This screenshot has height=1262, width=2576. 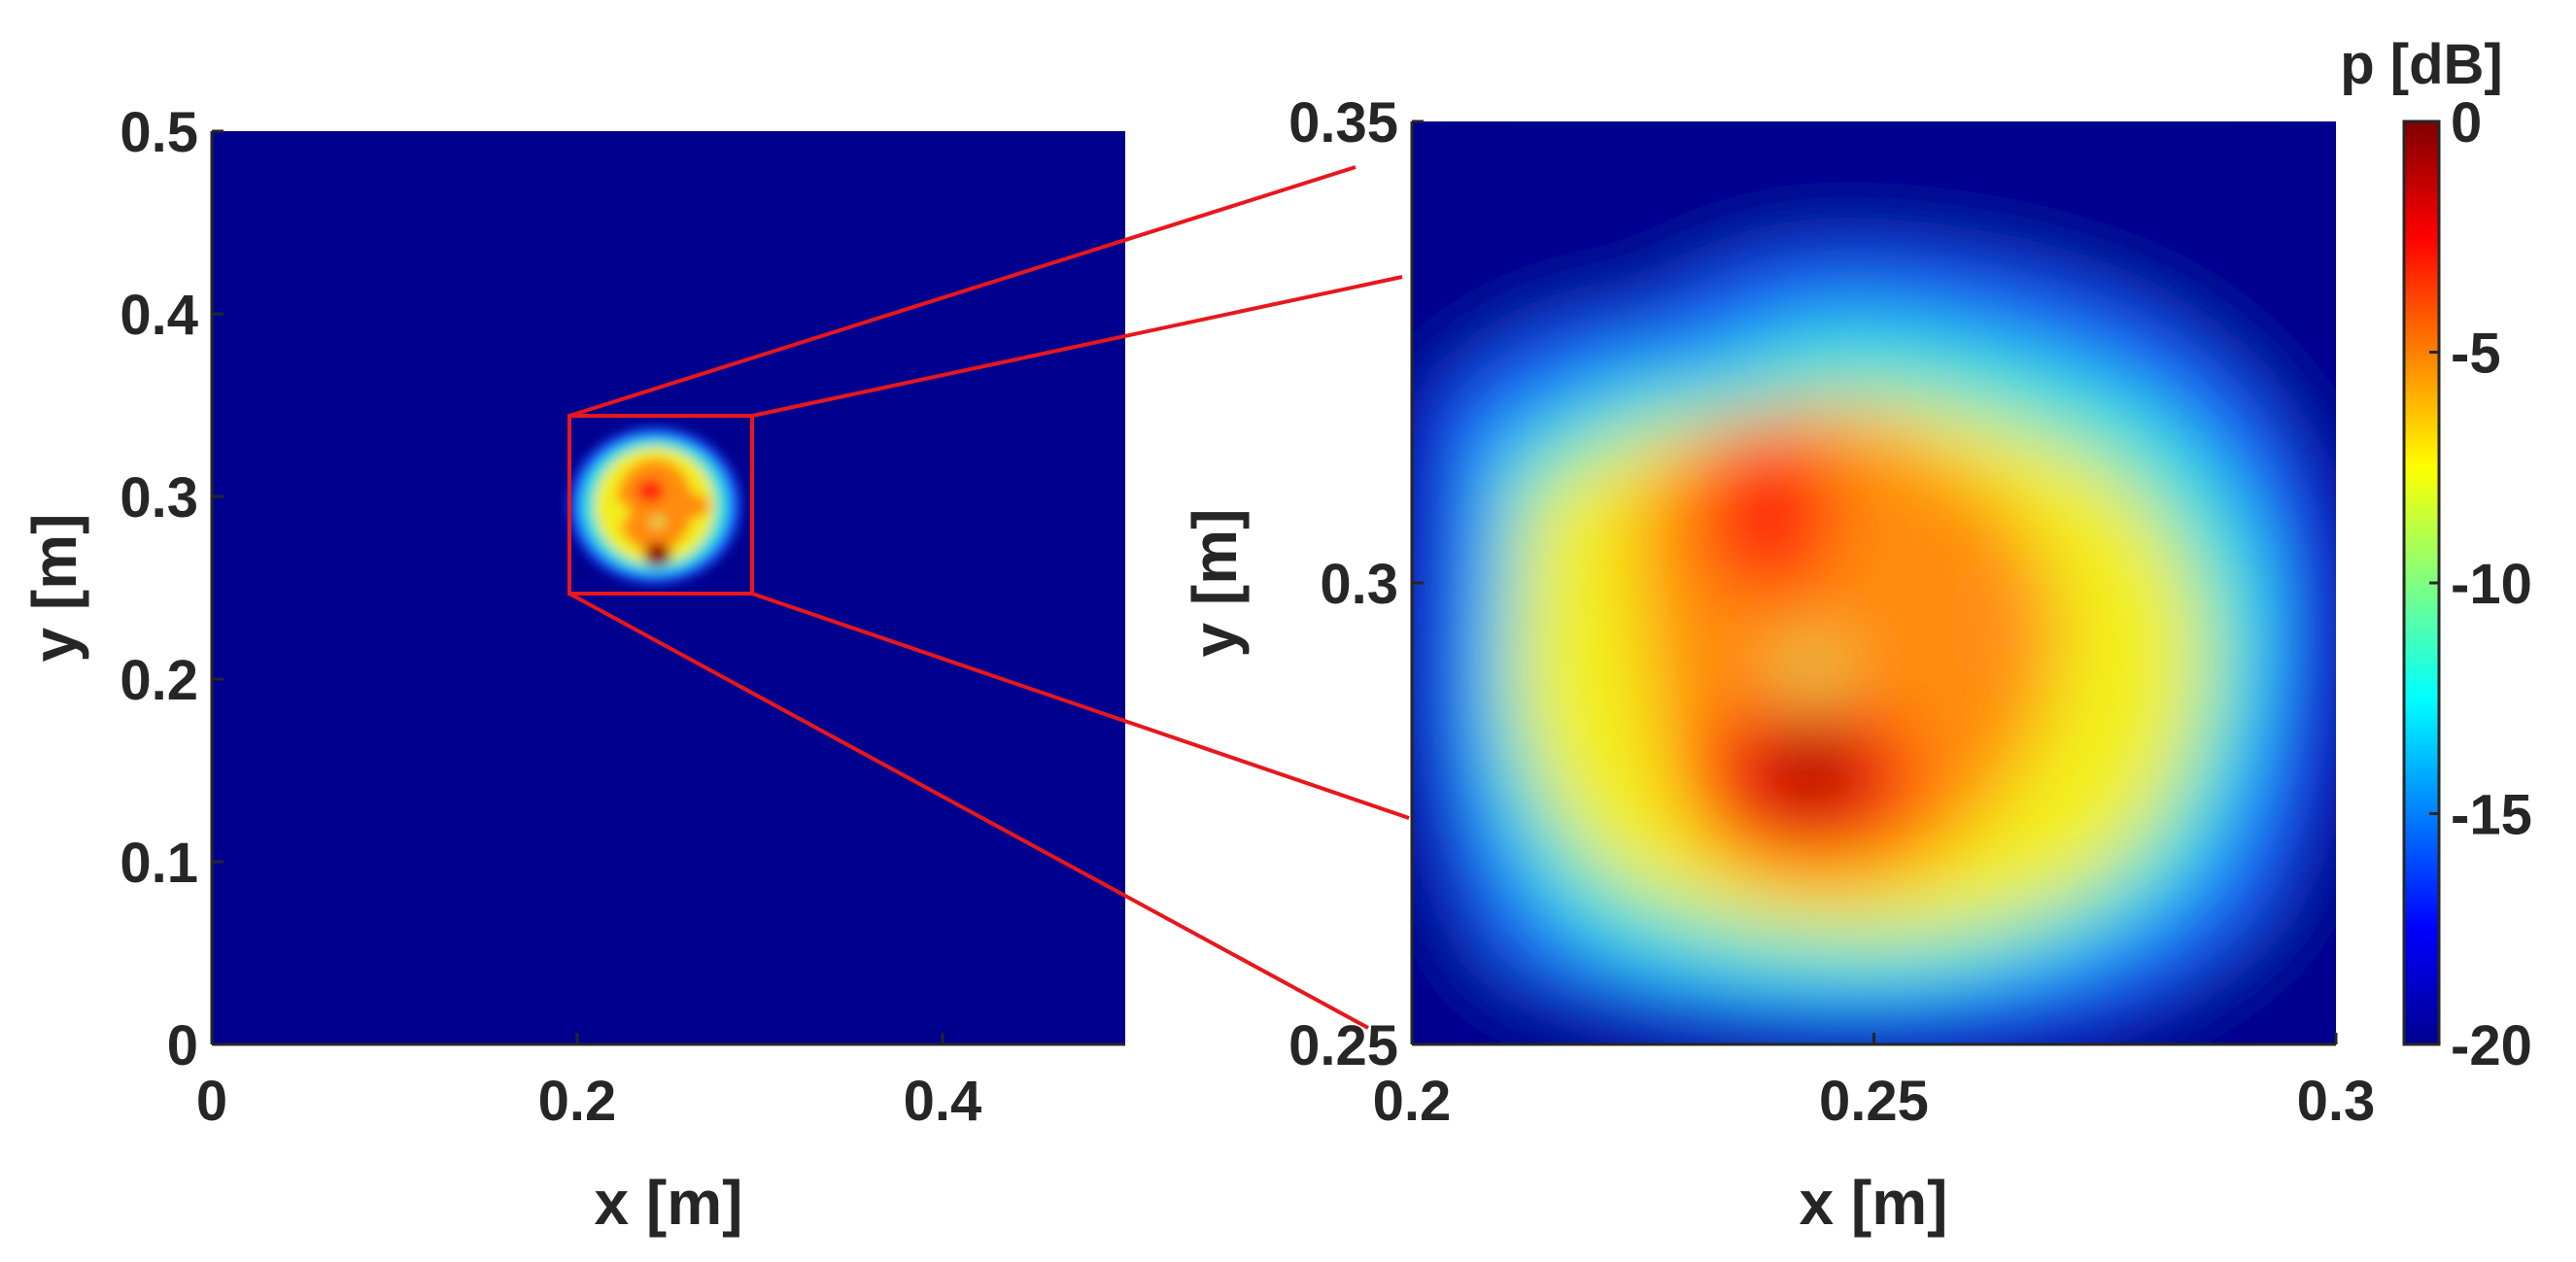 What do you see at coordinates (1215, 583) in the screenshot?
I see `right-y-axis-label: y [m]` at bounding box center [1215, 583].